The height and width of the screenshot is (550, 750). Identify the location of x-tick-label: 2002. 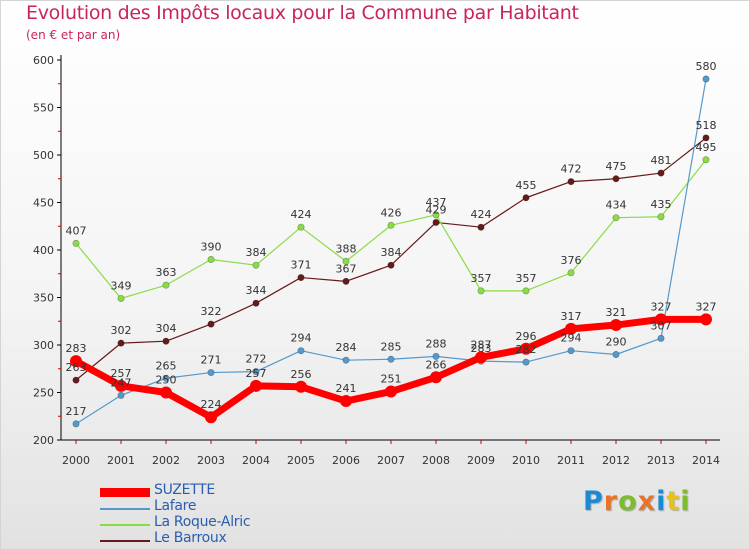
(166, 460).